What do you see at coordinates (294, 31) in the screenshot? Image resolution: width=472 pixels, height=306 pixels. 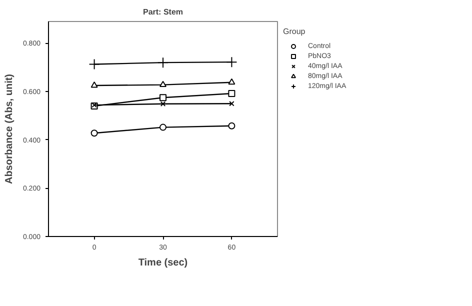 I see `legend-title: Group` at bounding box center [294, 31].